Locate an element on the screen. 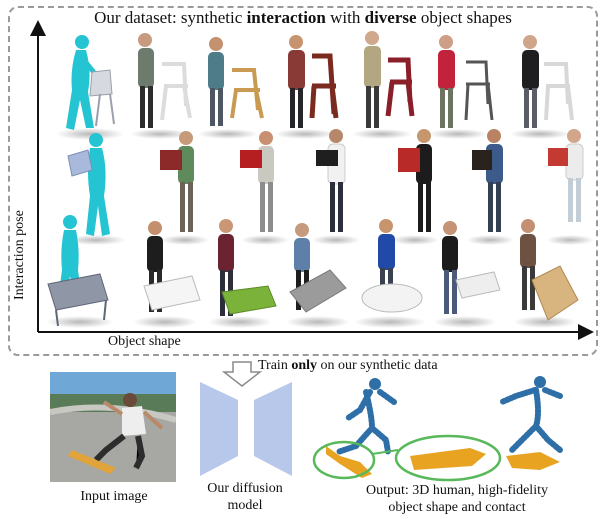 This screenshot has height=519, width=606. y-axis-label: Interaction pose is located at coordinates (19, 255).